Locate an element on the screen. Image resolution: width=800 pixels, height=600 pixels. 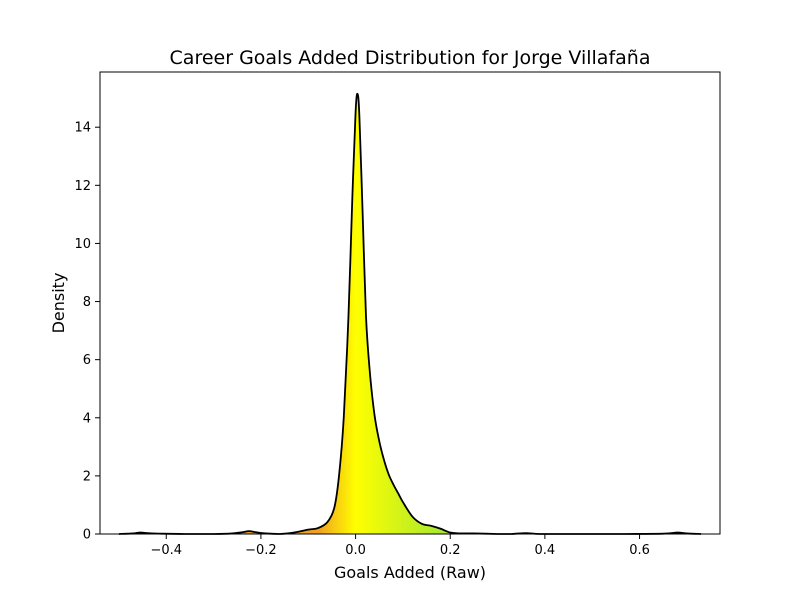
x-axis-label: Goals Added (Raw) is located at coordinates (410, 572).